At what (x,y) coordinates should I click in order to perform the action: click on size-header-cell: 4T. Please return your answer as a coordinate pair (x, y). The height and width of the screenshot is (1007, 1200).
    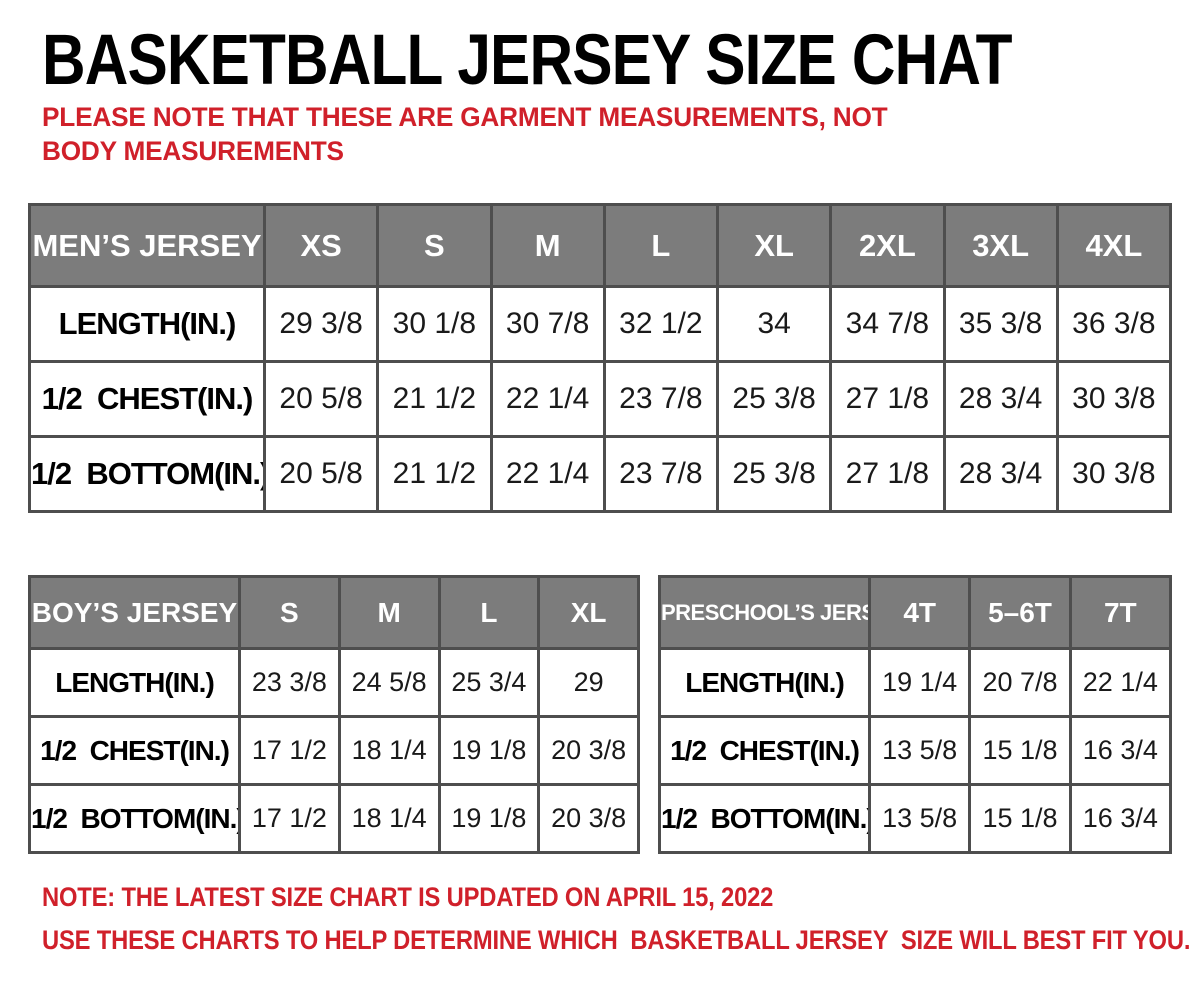
    Looking at the image, I should click on (919, 612).